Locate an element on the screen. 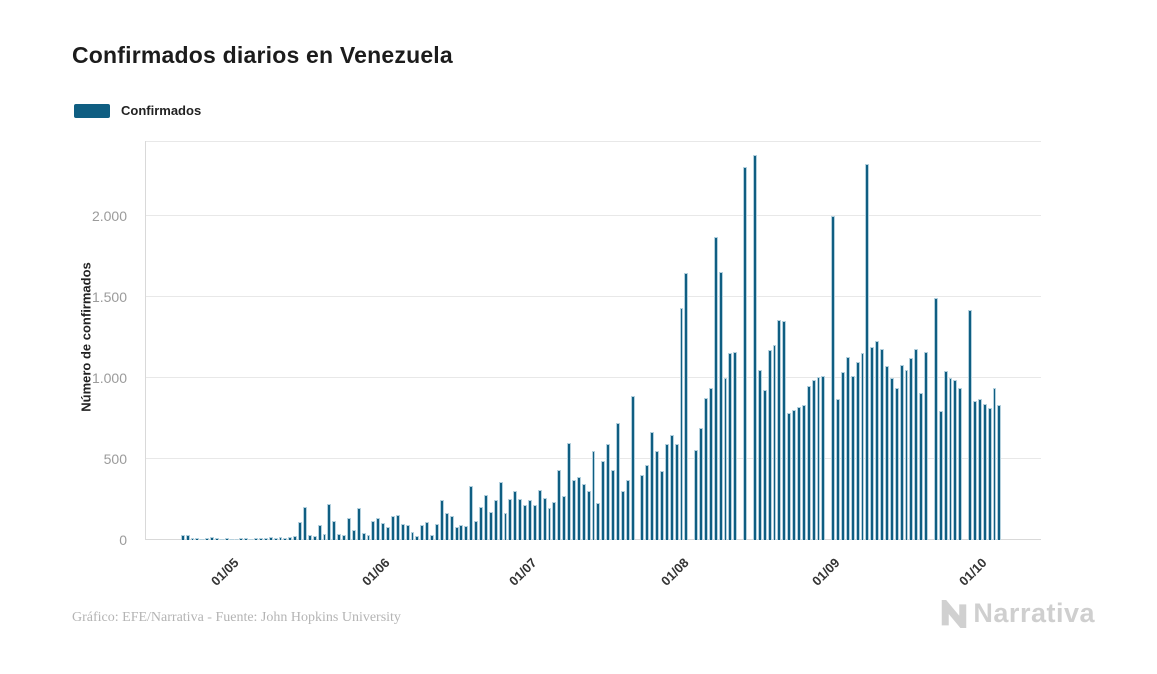 This screenshot has width=1157, height=674. narrativa-logo-icon is located at coordinates (954, 613).